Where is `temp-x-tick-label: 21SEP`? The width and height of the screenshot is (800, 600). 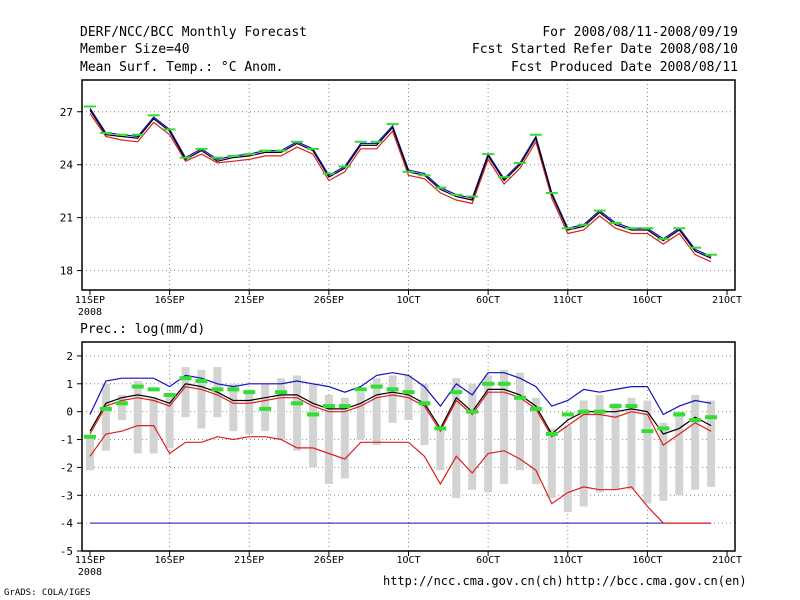 temp-x-tick-label: 21SEP is located at coordinates (249, 300).